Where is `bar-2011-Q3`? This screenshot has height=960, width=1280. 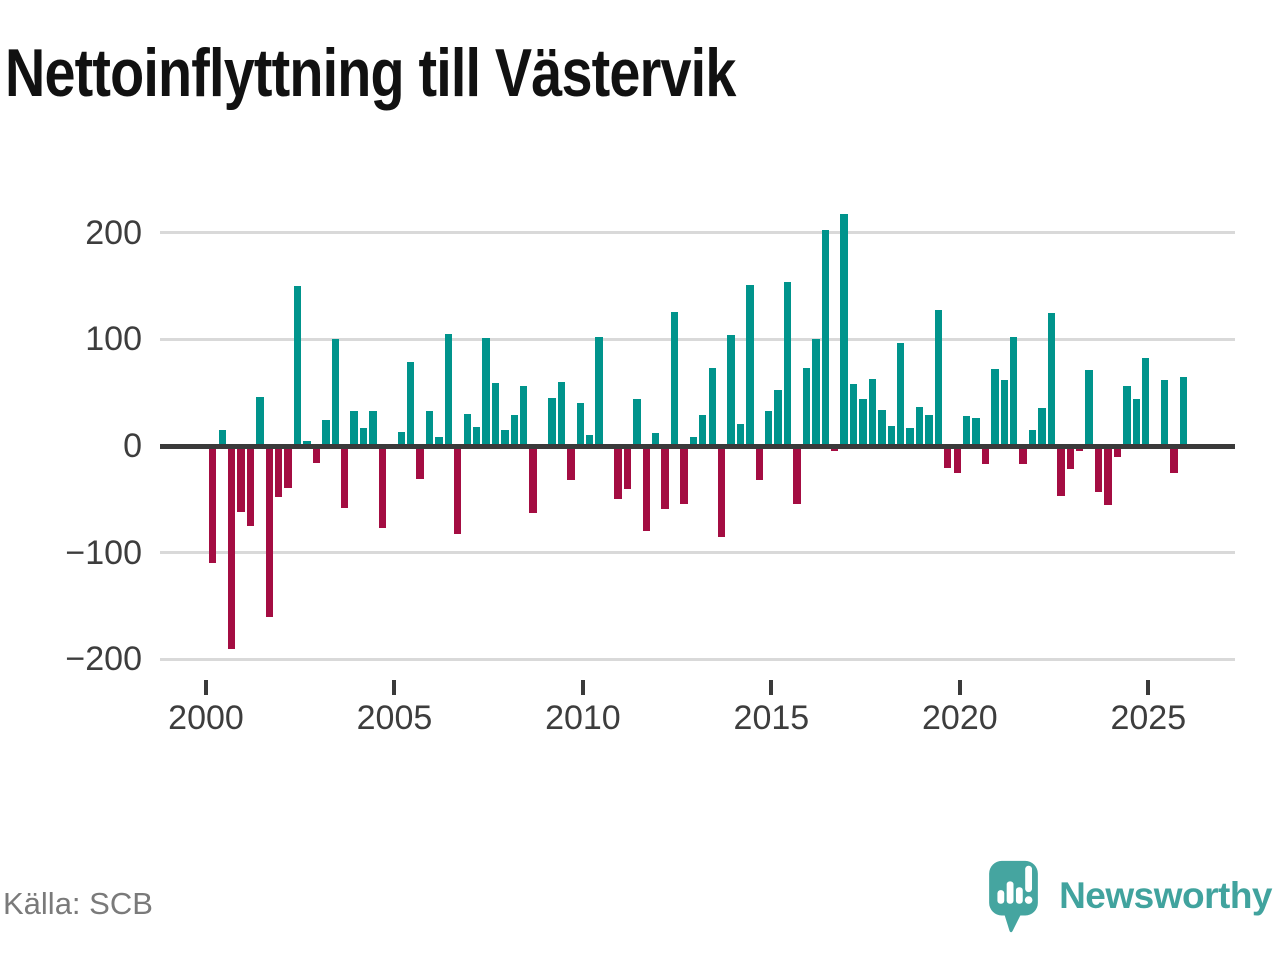
bar-2011-Q3 is located at coordinates (646, 489).